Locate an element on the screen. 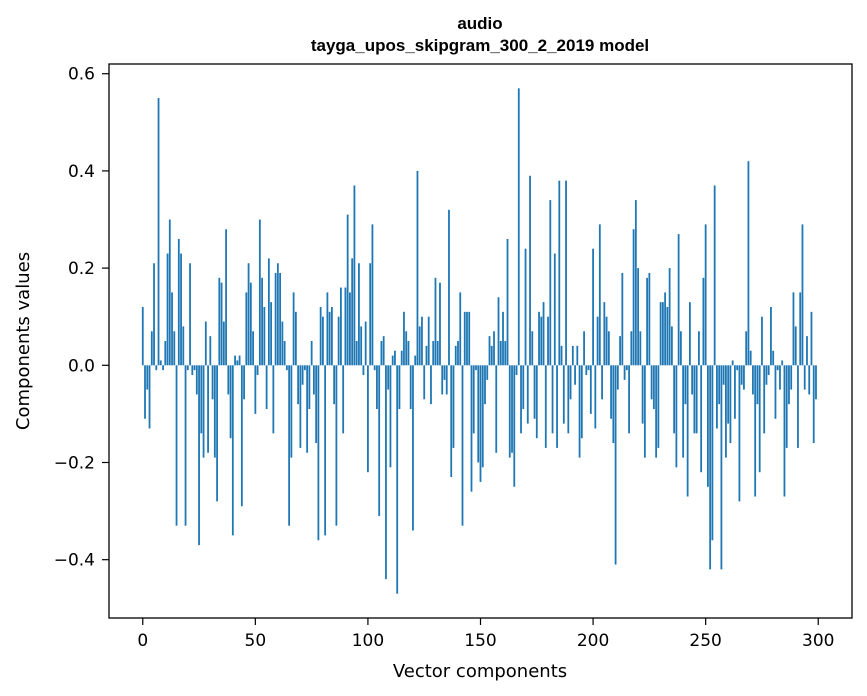 The width and height of the screenshot is (867, 696). chart-title: audio is located at coordinates (479, 23).